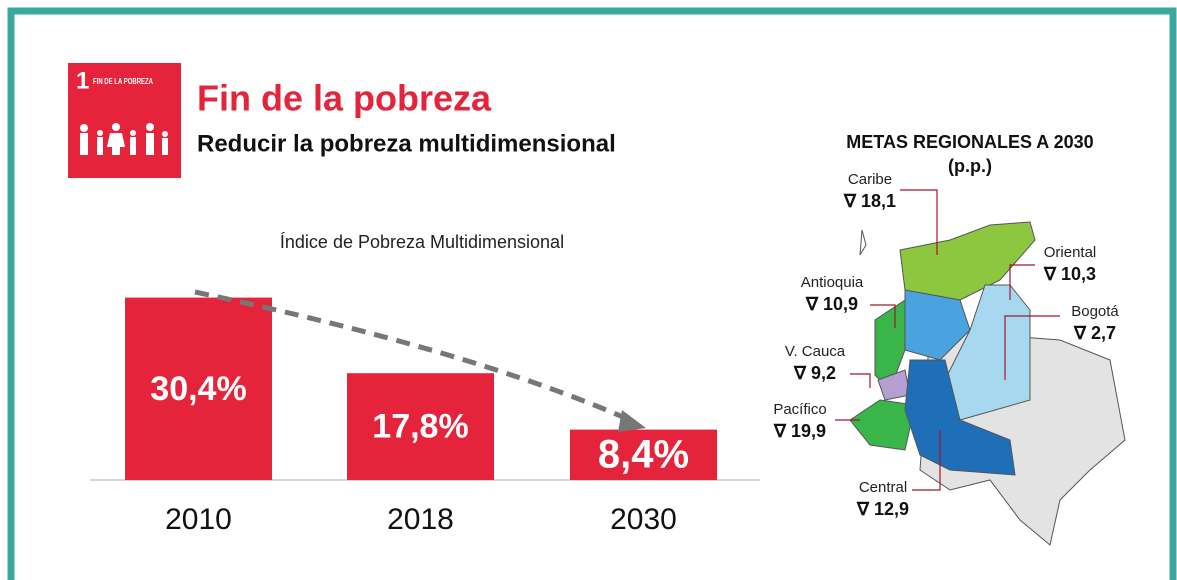 The image size is (1177, 580). What do you see at coordinates (870, 179) in the screenshot?
I see `region-name: Caribe` at bounding box center [870, 179].